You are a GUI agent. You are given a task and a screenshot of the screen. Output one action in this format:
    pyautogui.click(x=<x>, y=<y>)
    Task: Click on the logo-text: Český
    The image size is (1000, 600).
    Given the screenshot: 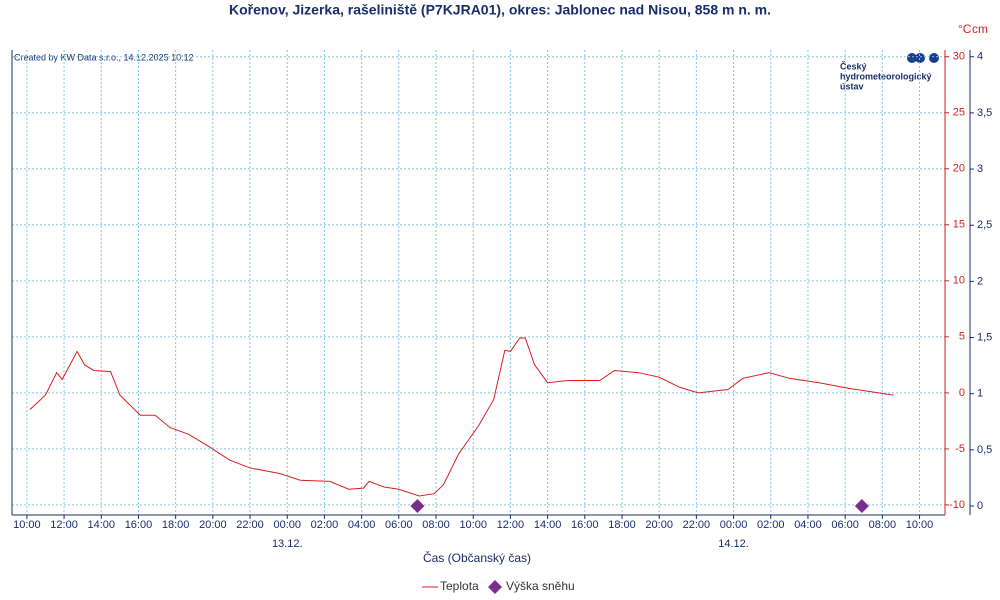 What is the action you would take?
    pyautogui.click(x=853, y=65)
    